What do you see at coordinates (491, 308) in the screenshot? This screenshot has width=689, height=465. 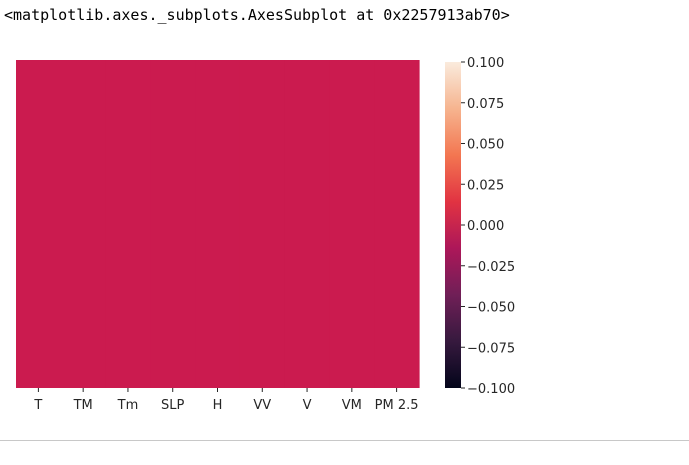 I see `colorbar-tick-label: −0.050` at bounding box center [491, 308].